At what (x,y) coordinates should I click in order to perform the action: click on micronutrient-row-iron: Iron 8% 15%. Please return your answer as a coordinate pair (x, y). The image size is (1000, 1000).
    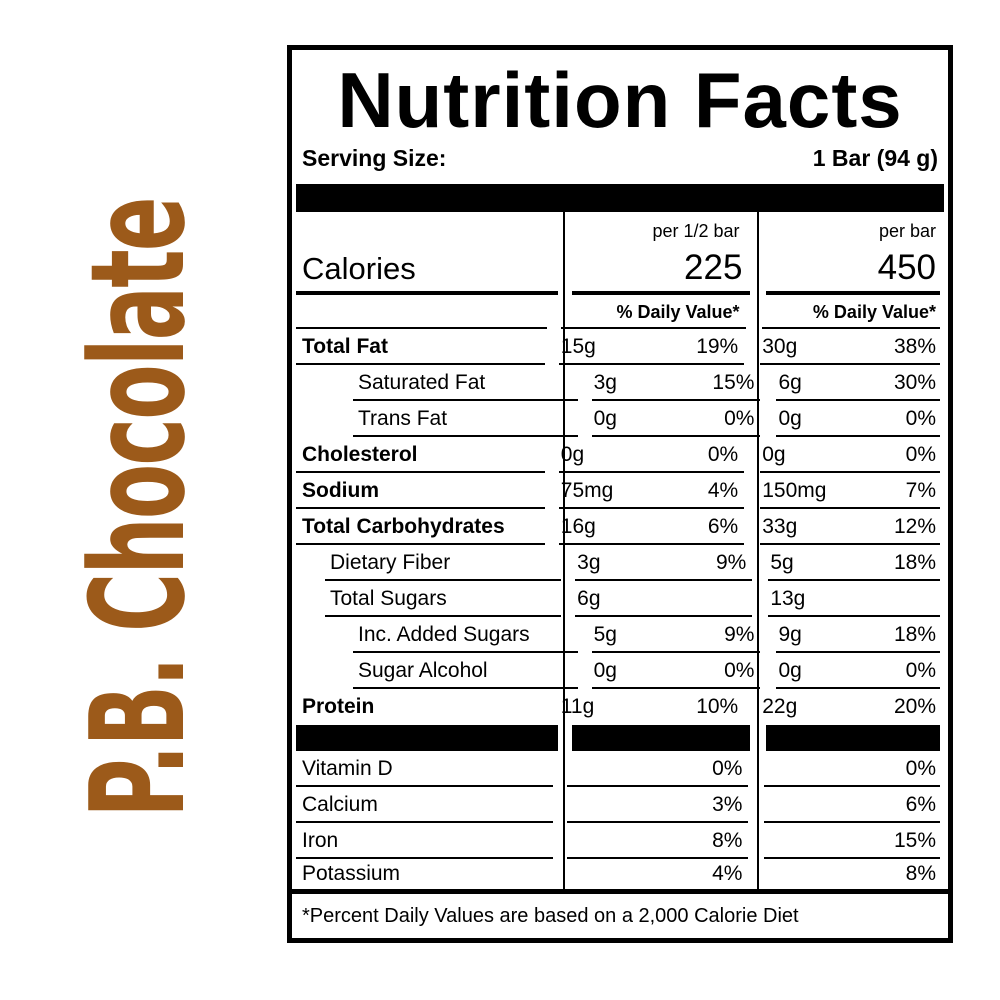
    Looking at the image, I should click on (620, 841).